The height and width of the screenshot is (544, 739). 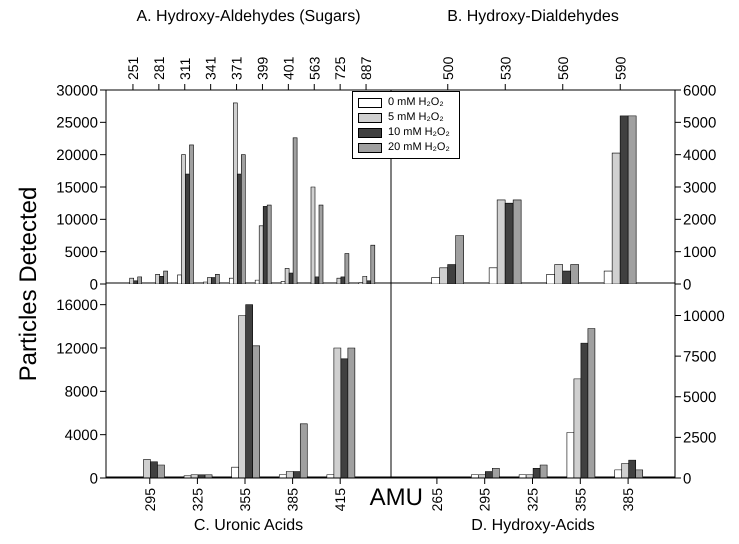 I want to click on y-tick-label: 15000, so click(x=77, y=187).